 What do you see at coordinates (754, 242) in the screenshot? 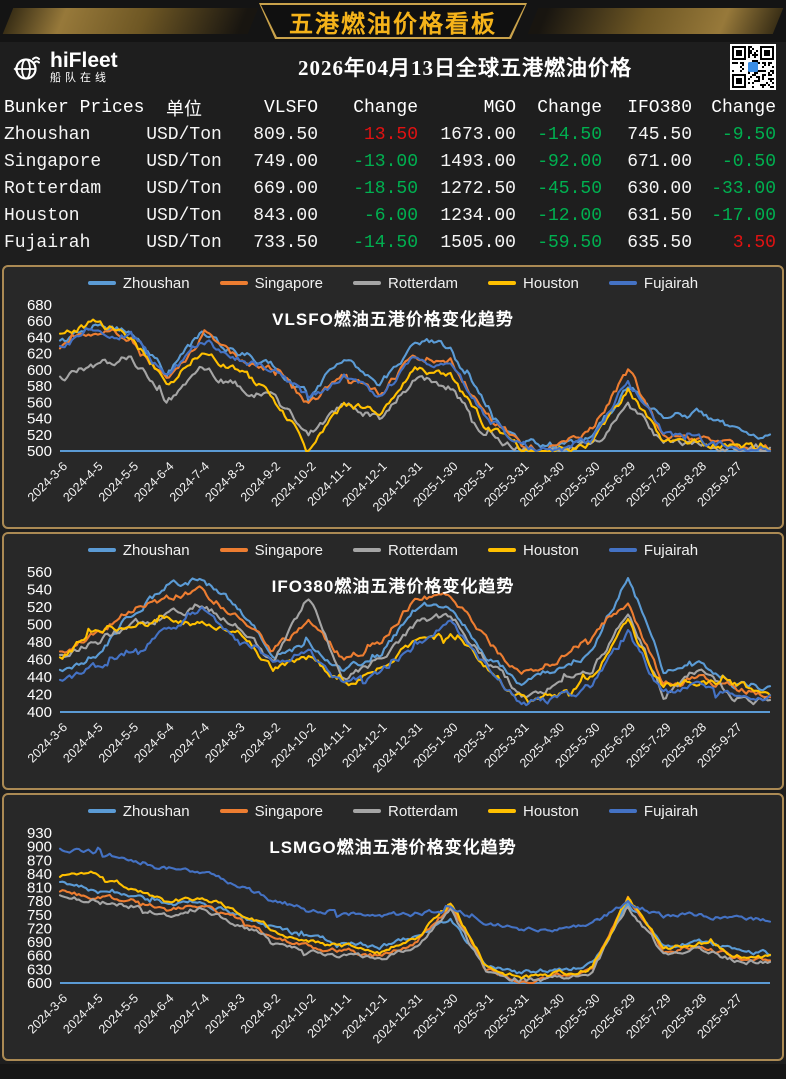
I see `change-value: 3.50` at bounding box center [754, 242].